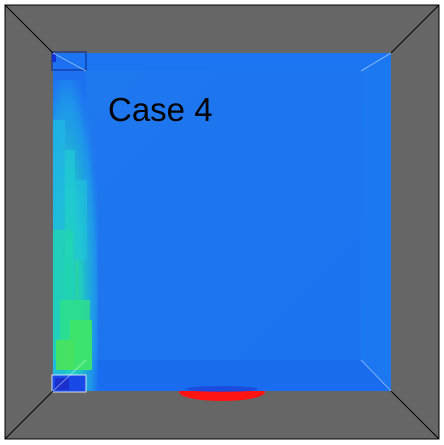 Image resolution: width=444 pixels, height=445 pixels. What do you see at coordinates (222, 62) in the screenshot?
I see `upper-band` at bounding box center [222, 62].